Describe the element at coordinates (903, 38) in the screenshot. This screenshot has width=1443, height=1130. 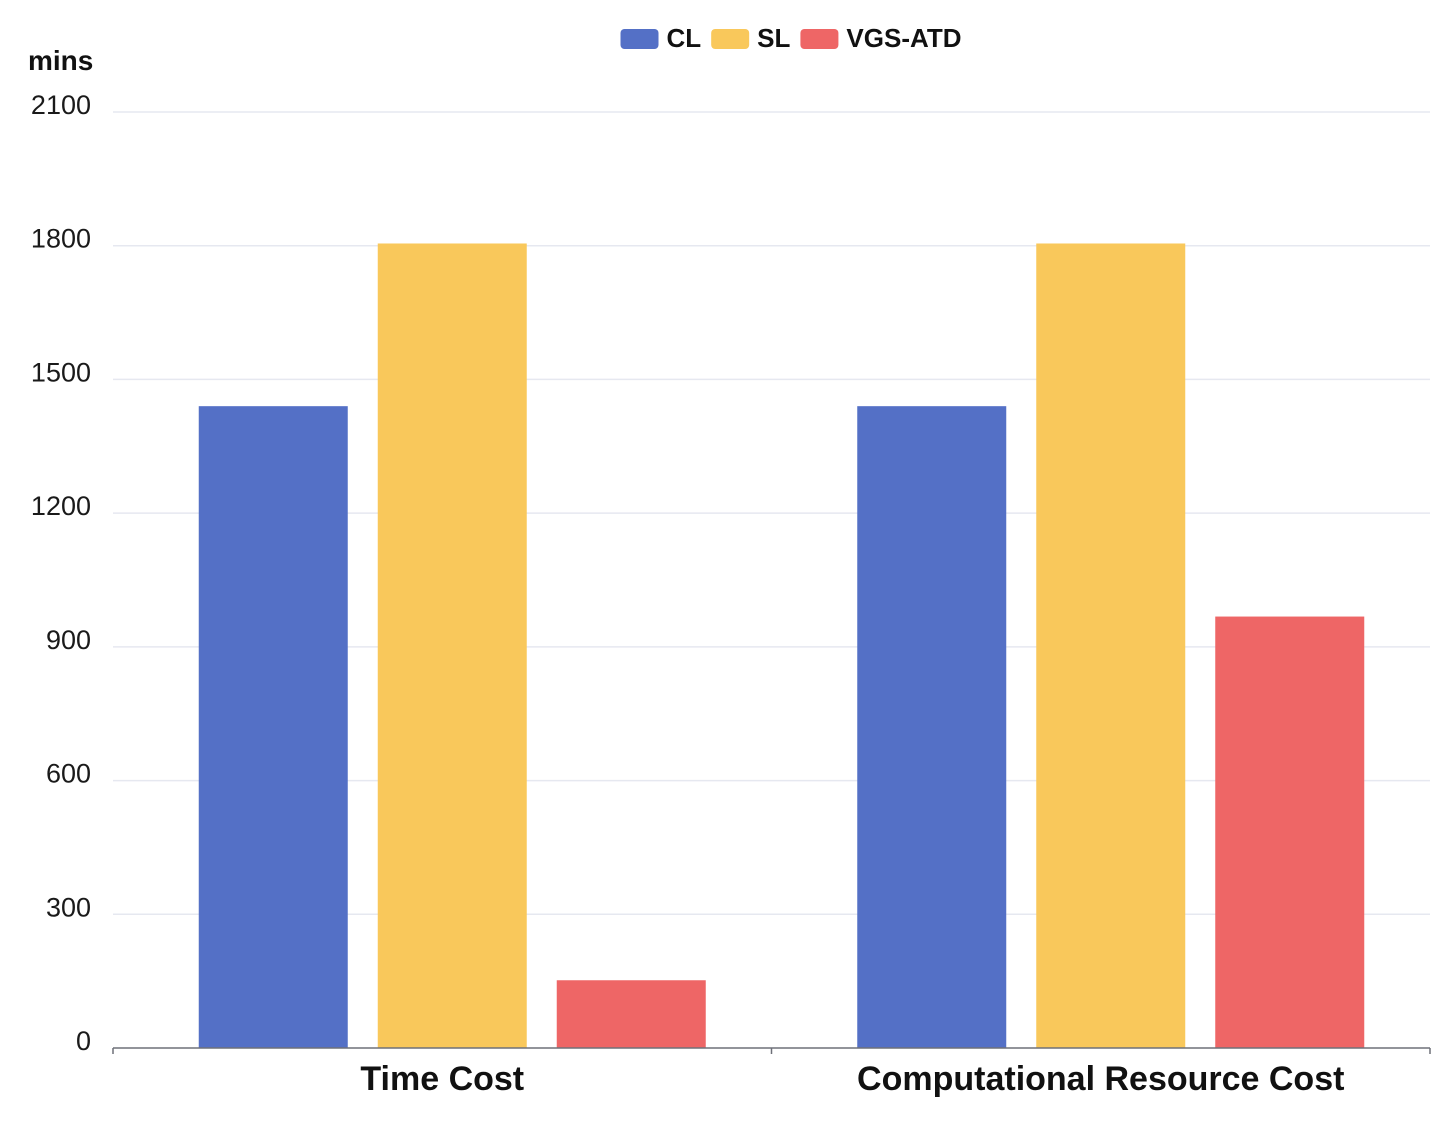
I see `legend-label: VGS-ATD` at that location.